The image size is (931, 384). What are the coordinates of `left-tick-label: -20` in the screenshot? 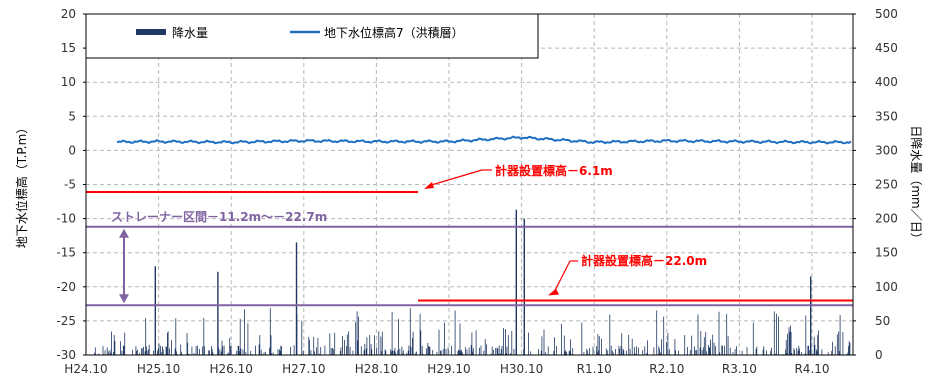 It's located at (66, 287).